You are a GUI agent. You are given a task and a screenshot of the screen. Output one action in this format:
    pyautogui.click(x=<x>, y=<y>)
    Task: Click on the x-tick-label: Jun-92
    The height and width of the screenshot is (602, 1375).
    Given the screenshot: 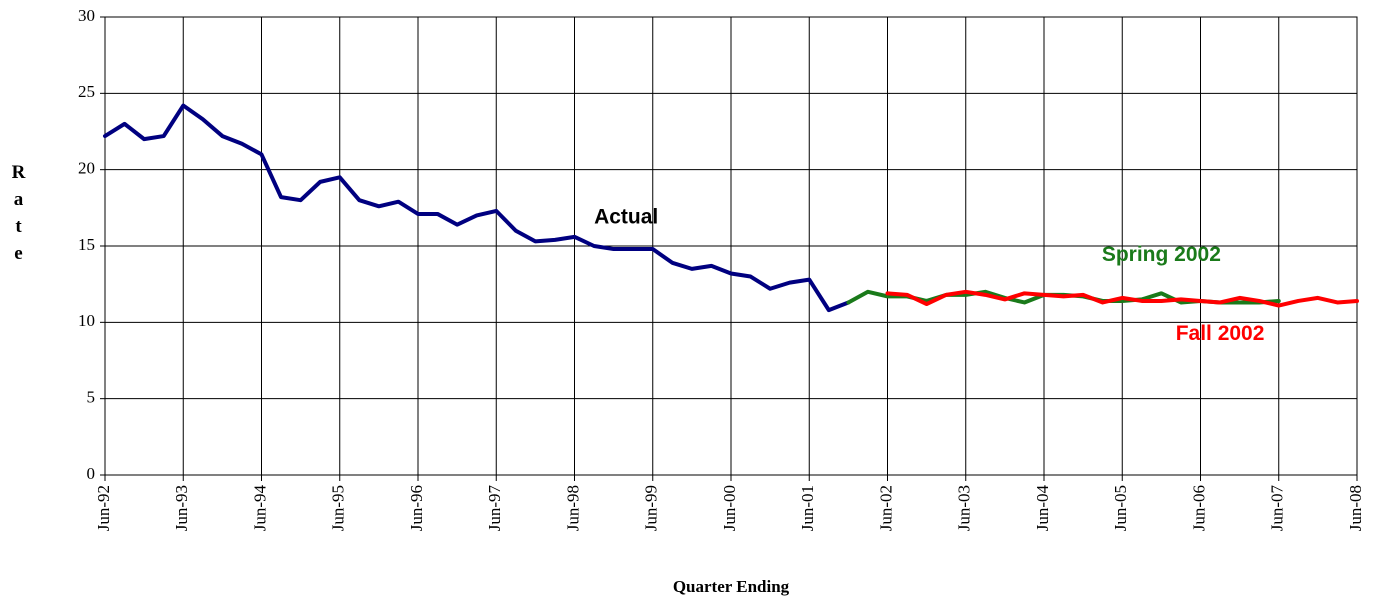 What is the action you would take?
    pyautogui.click(x=103, y=508)
    